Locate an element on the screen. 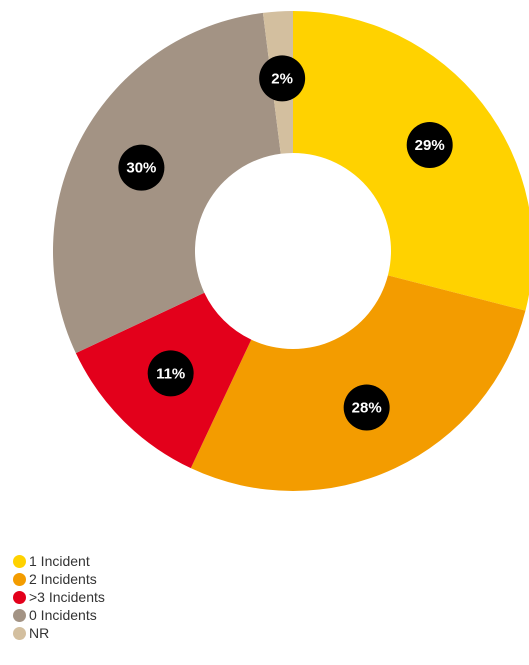 The width and height of the screenshot is (529, 665). data-label: 29% is located at coordinates (429, 144).